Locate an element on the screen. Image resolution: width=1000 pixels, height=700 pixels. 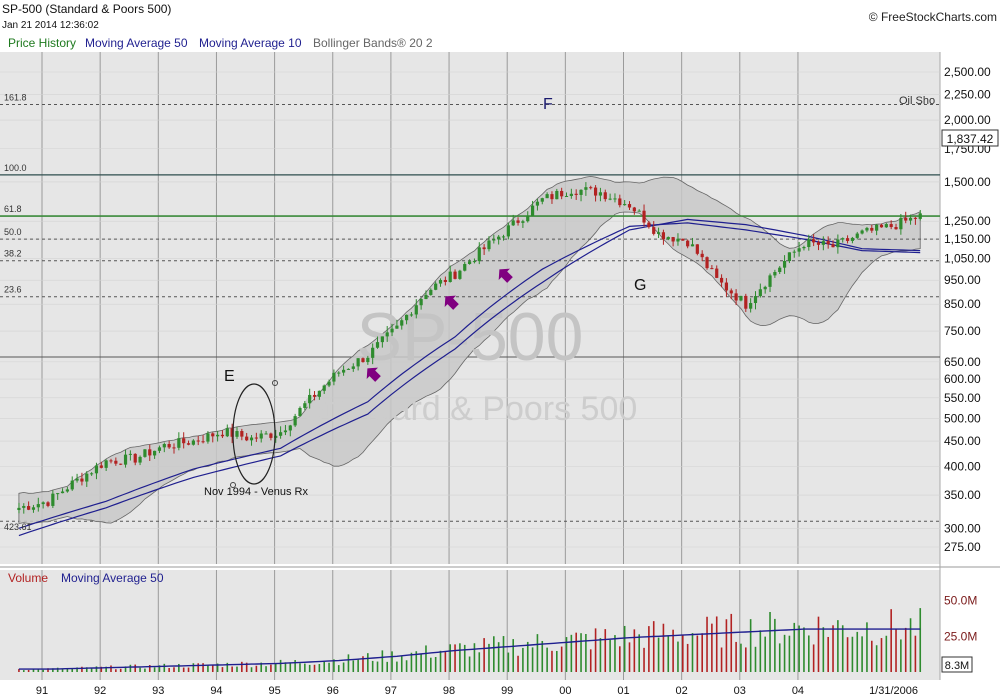
x-tick-label: 92 is located at coordinates (100, 691).